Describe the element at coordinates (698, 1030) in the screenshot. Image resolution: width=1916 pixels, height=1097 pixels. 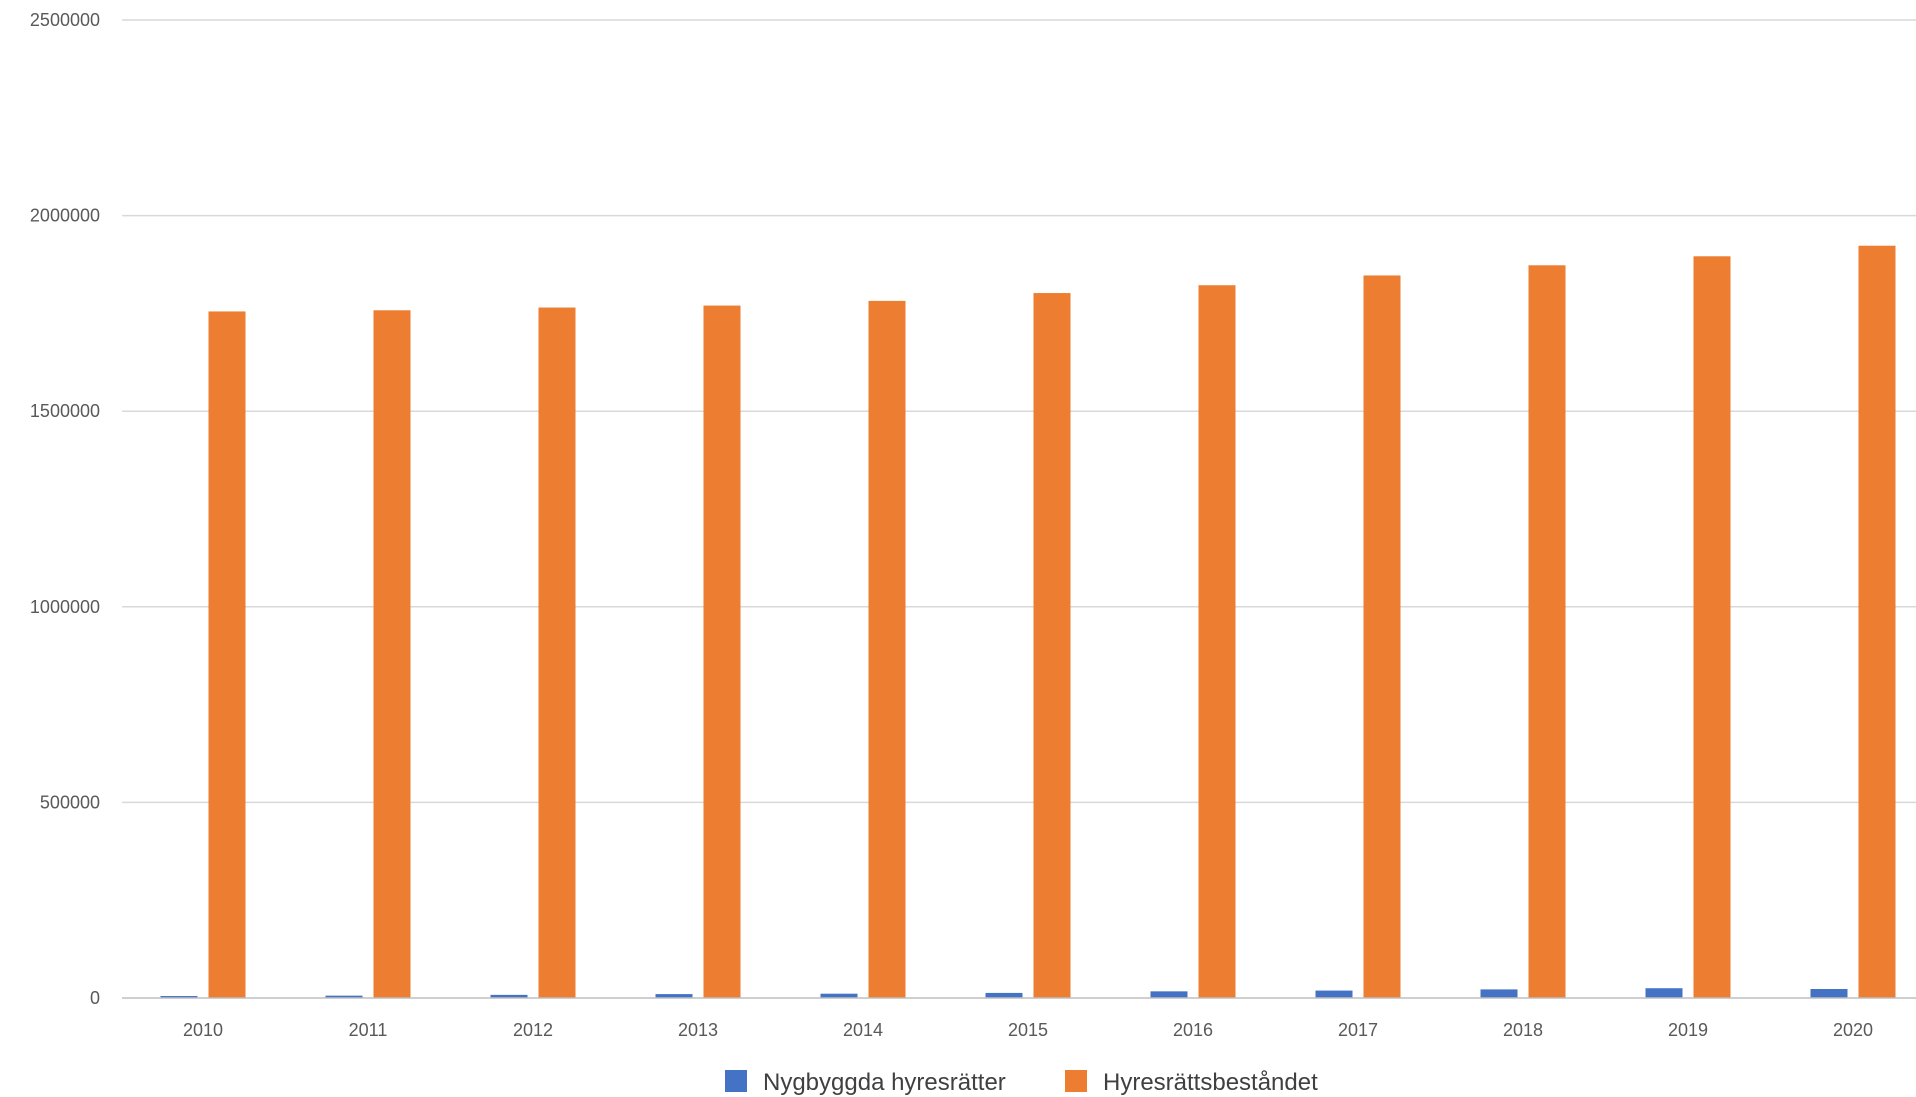
I see `x-tick-label: 2013` at that location.